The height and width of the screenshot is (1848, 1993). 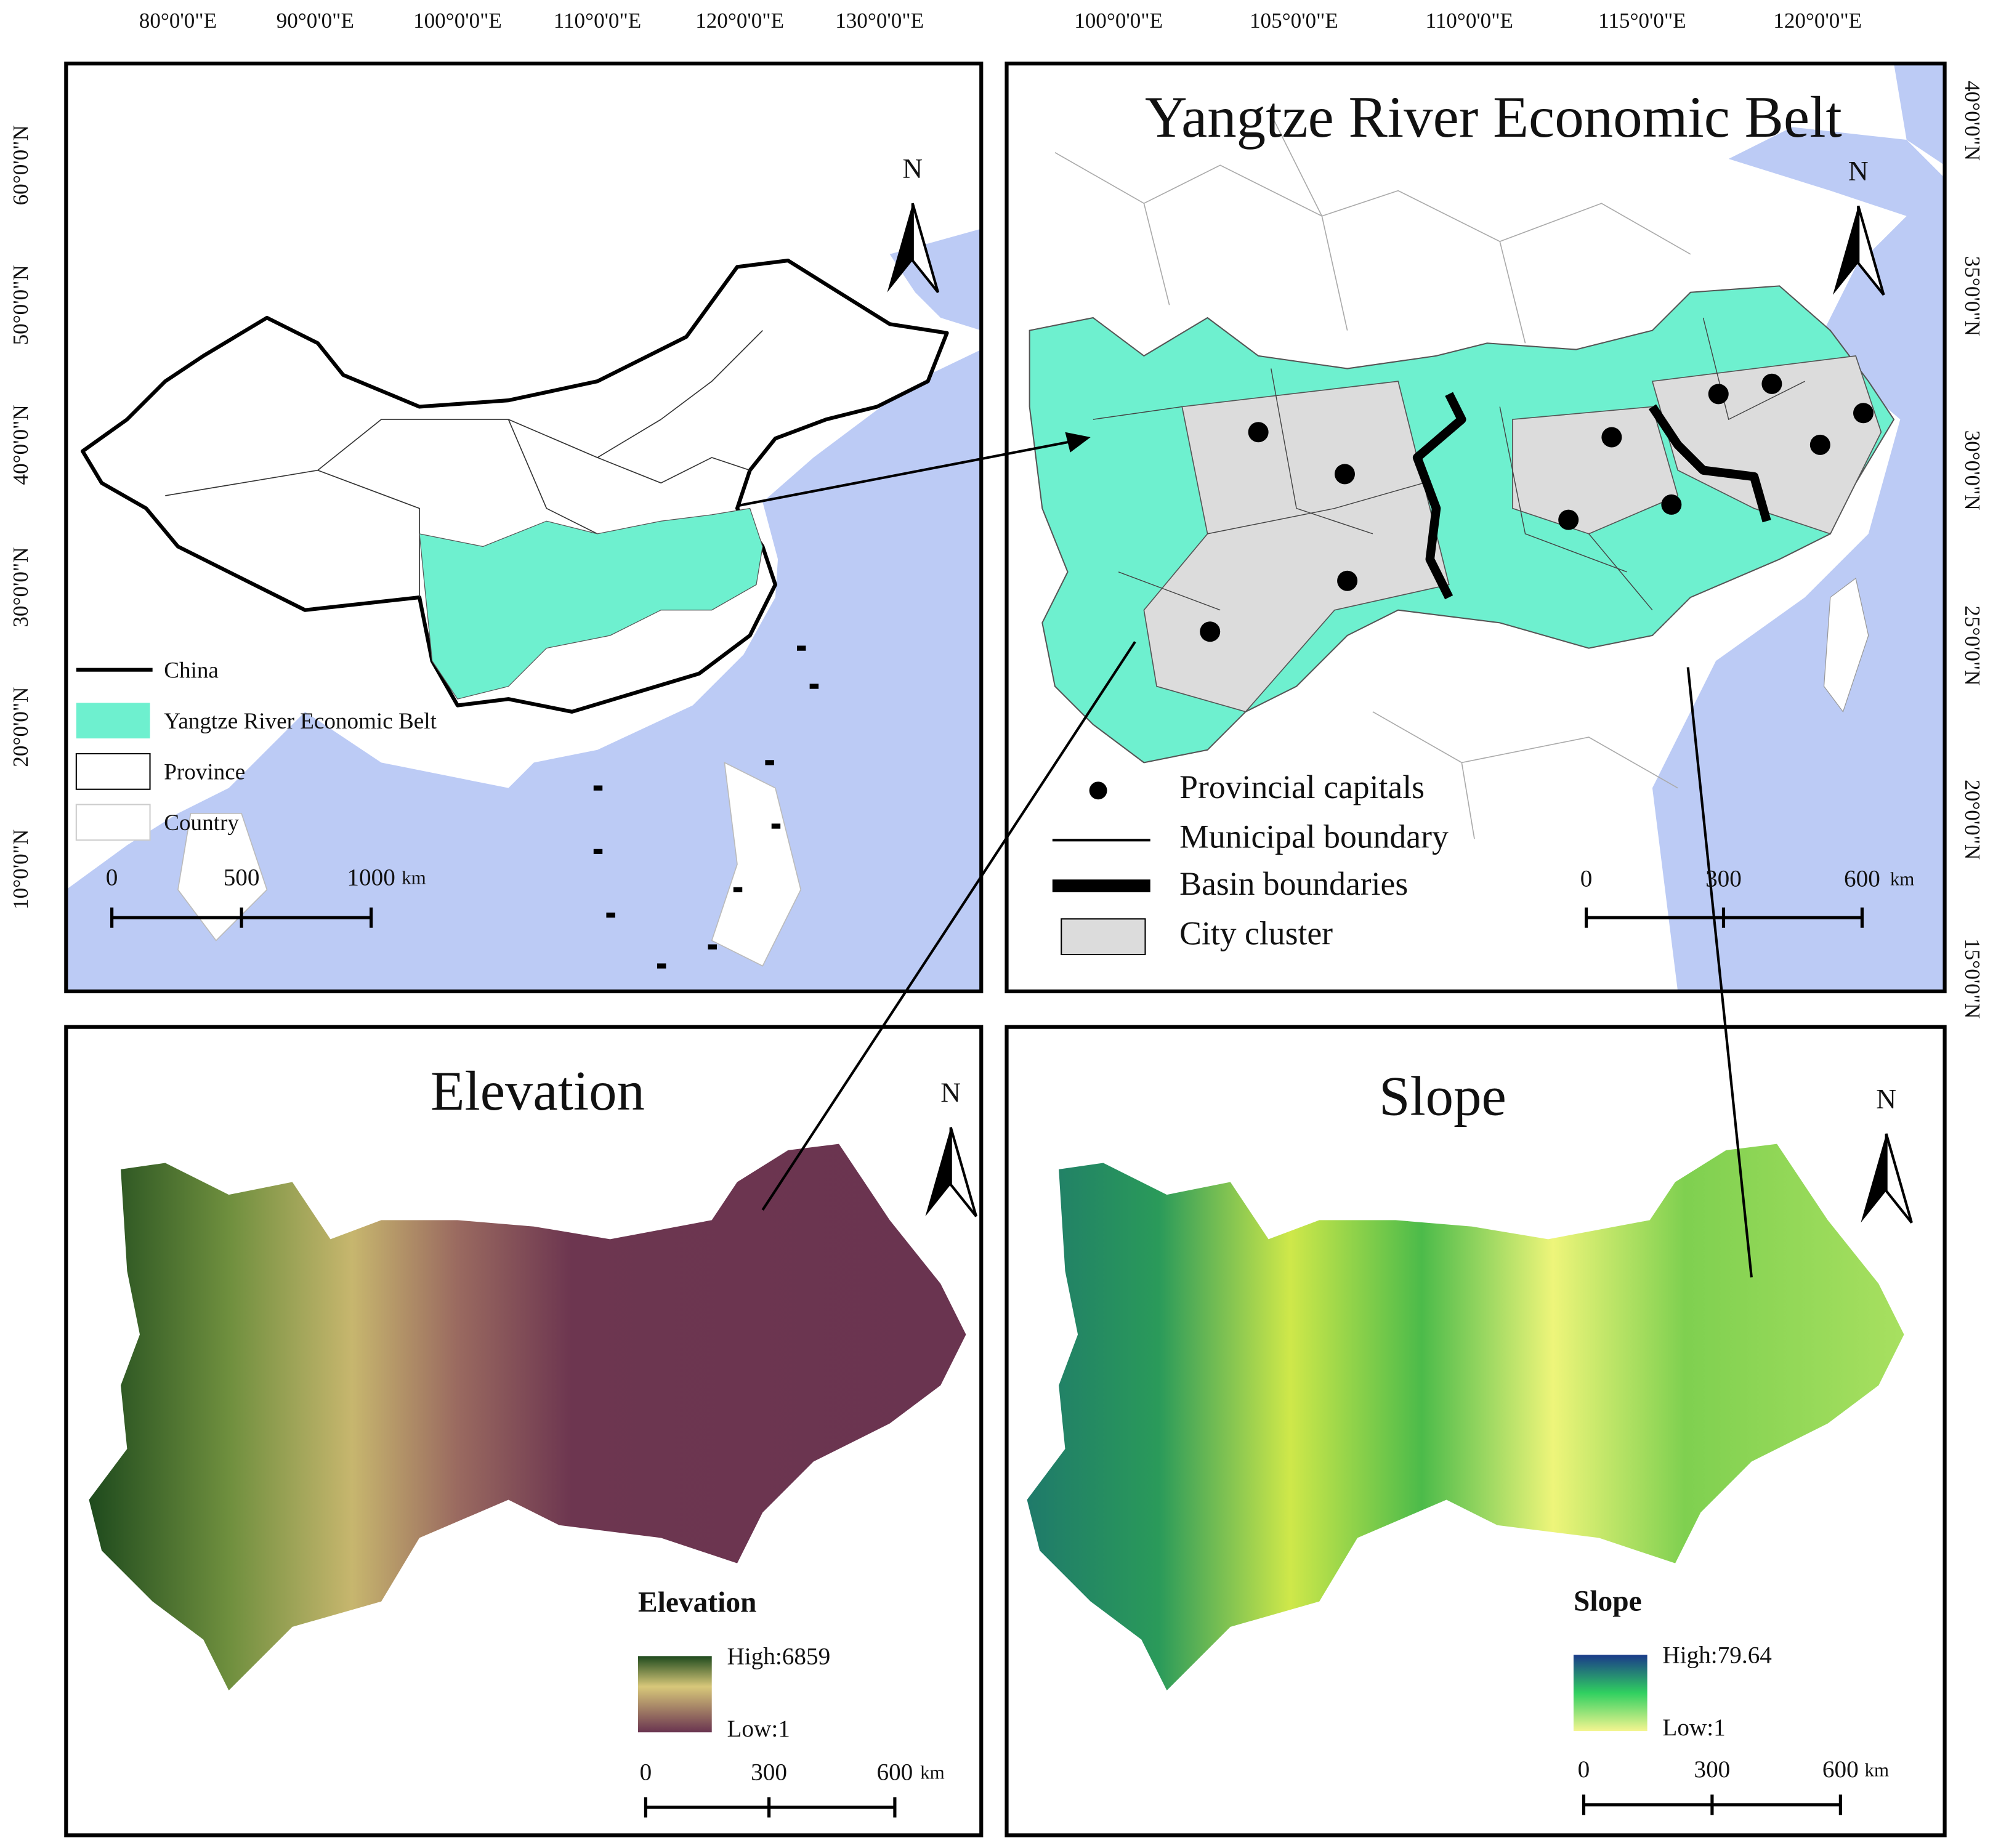 I want to click on legend-label: High:6859, so click(x=778, y=1656).